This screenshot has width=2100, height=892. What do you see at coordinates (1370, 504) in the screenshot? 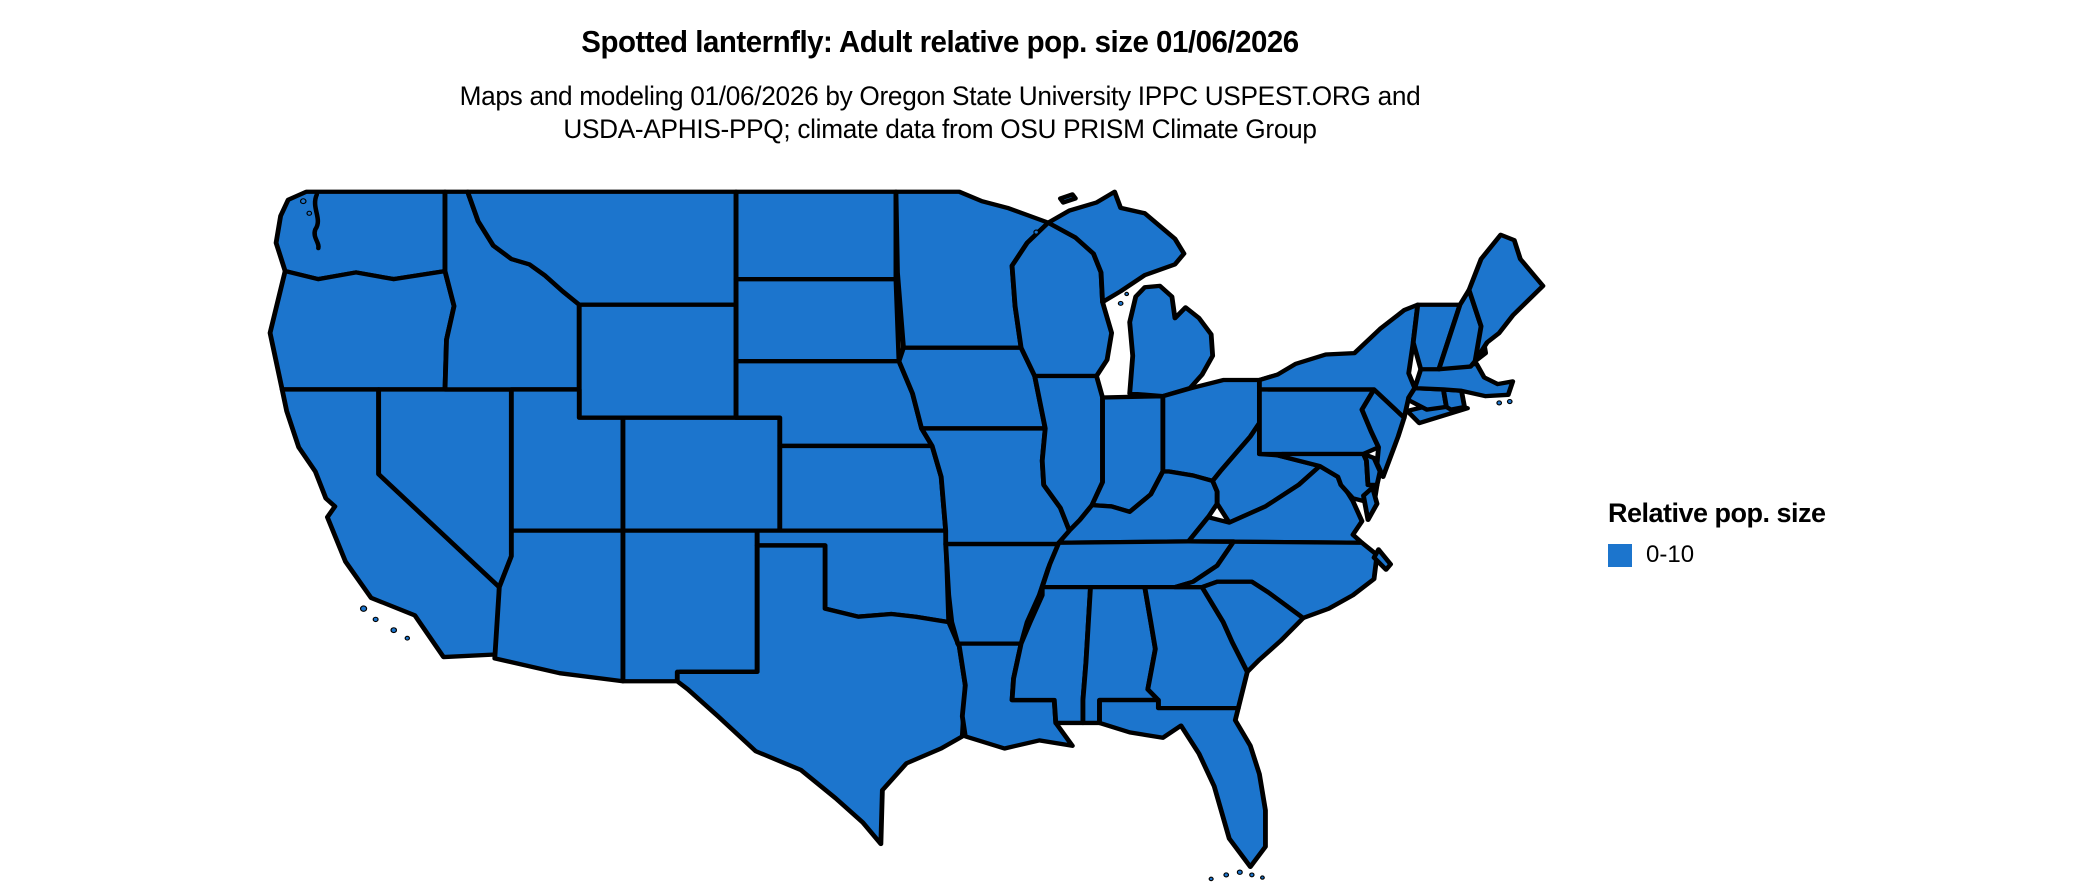
I see `virginia-eastern-shore` at bounding box center [1370, 504].